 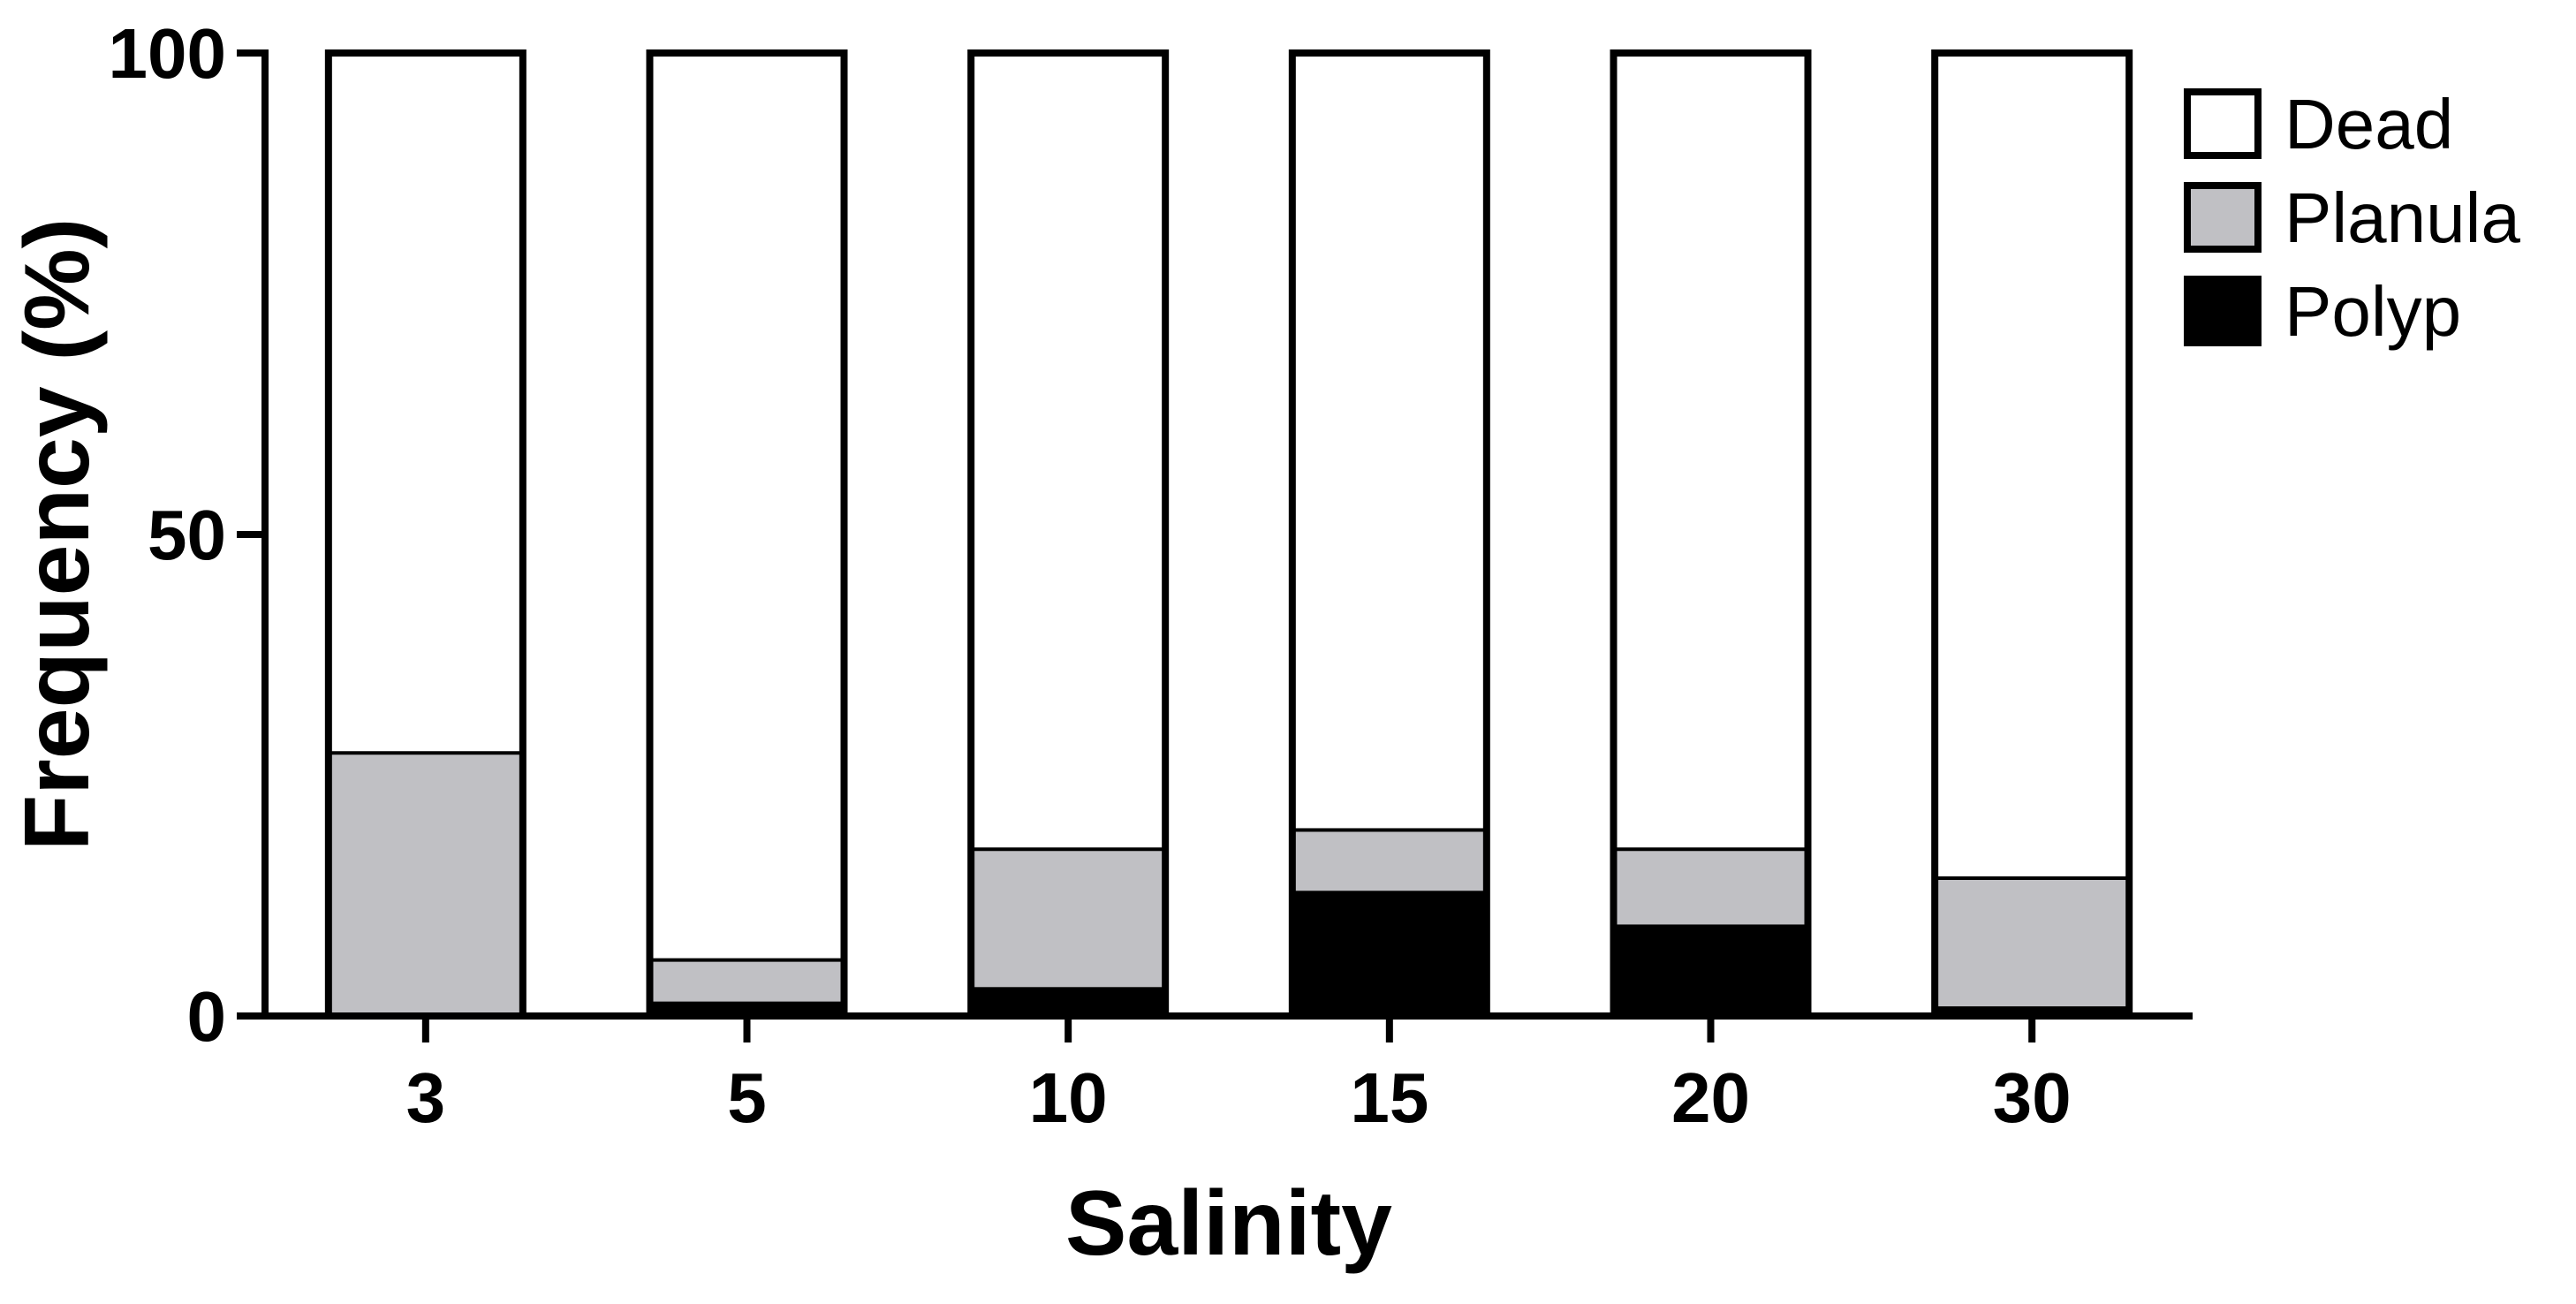 I want to click on x-axis-title: Salinity, so click(x=1229, y=1223).